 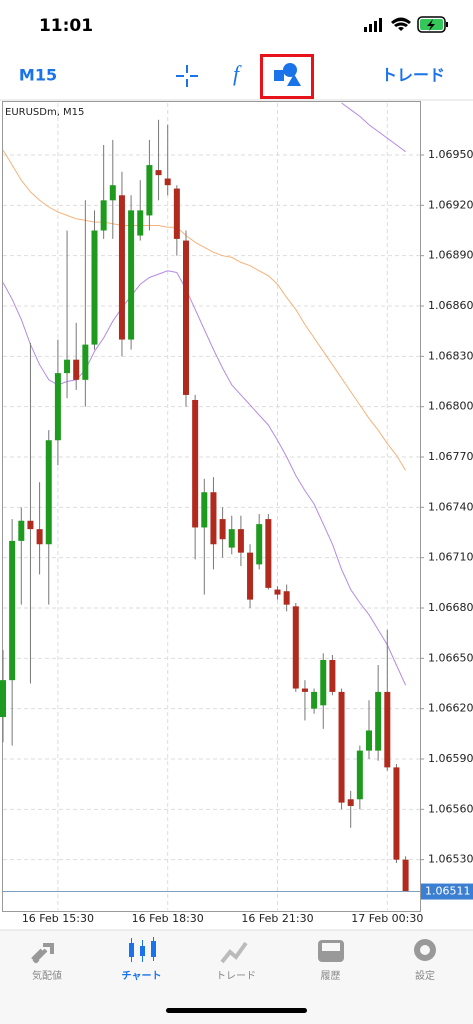 What do you see at coordinates (450, 808) in the screenshot?
I see `y-tick-label: 1.06560` at bounding box center [450, 808].